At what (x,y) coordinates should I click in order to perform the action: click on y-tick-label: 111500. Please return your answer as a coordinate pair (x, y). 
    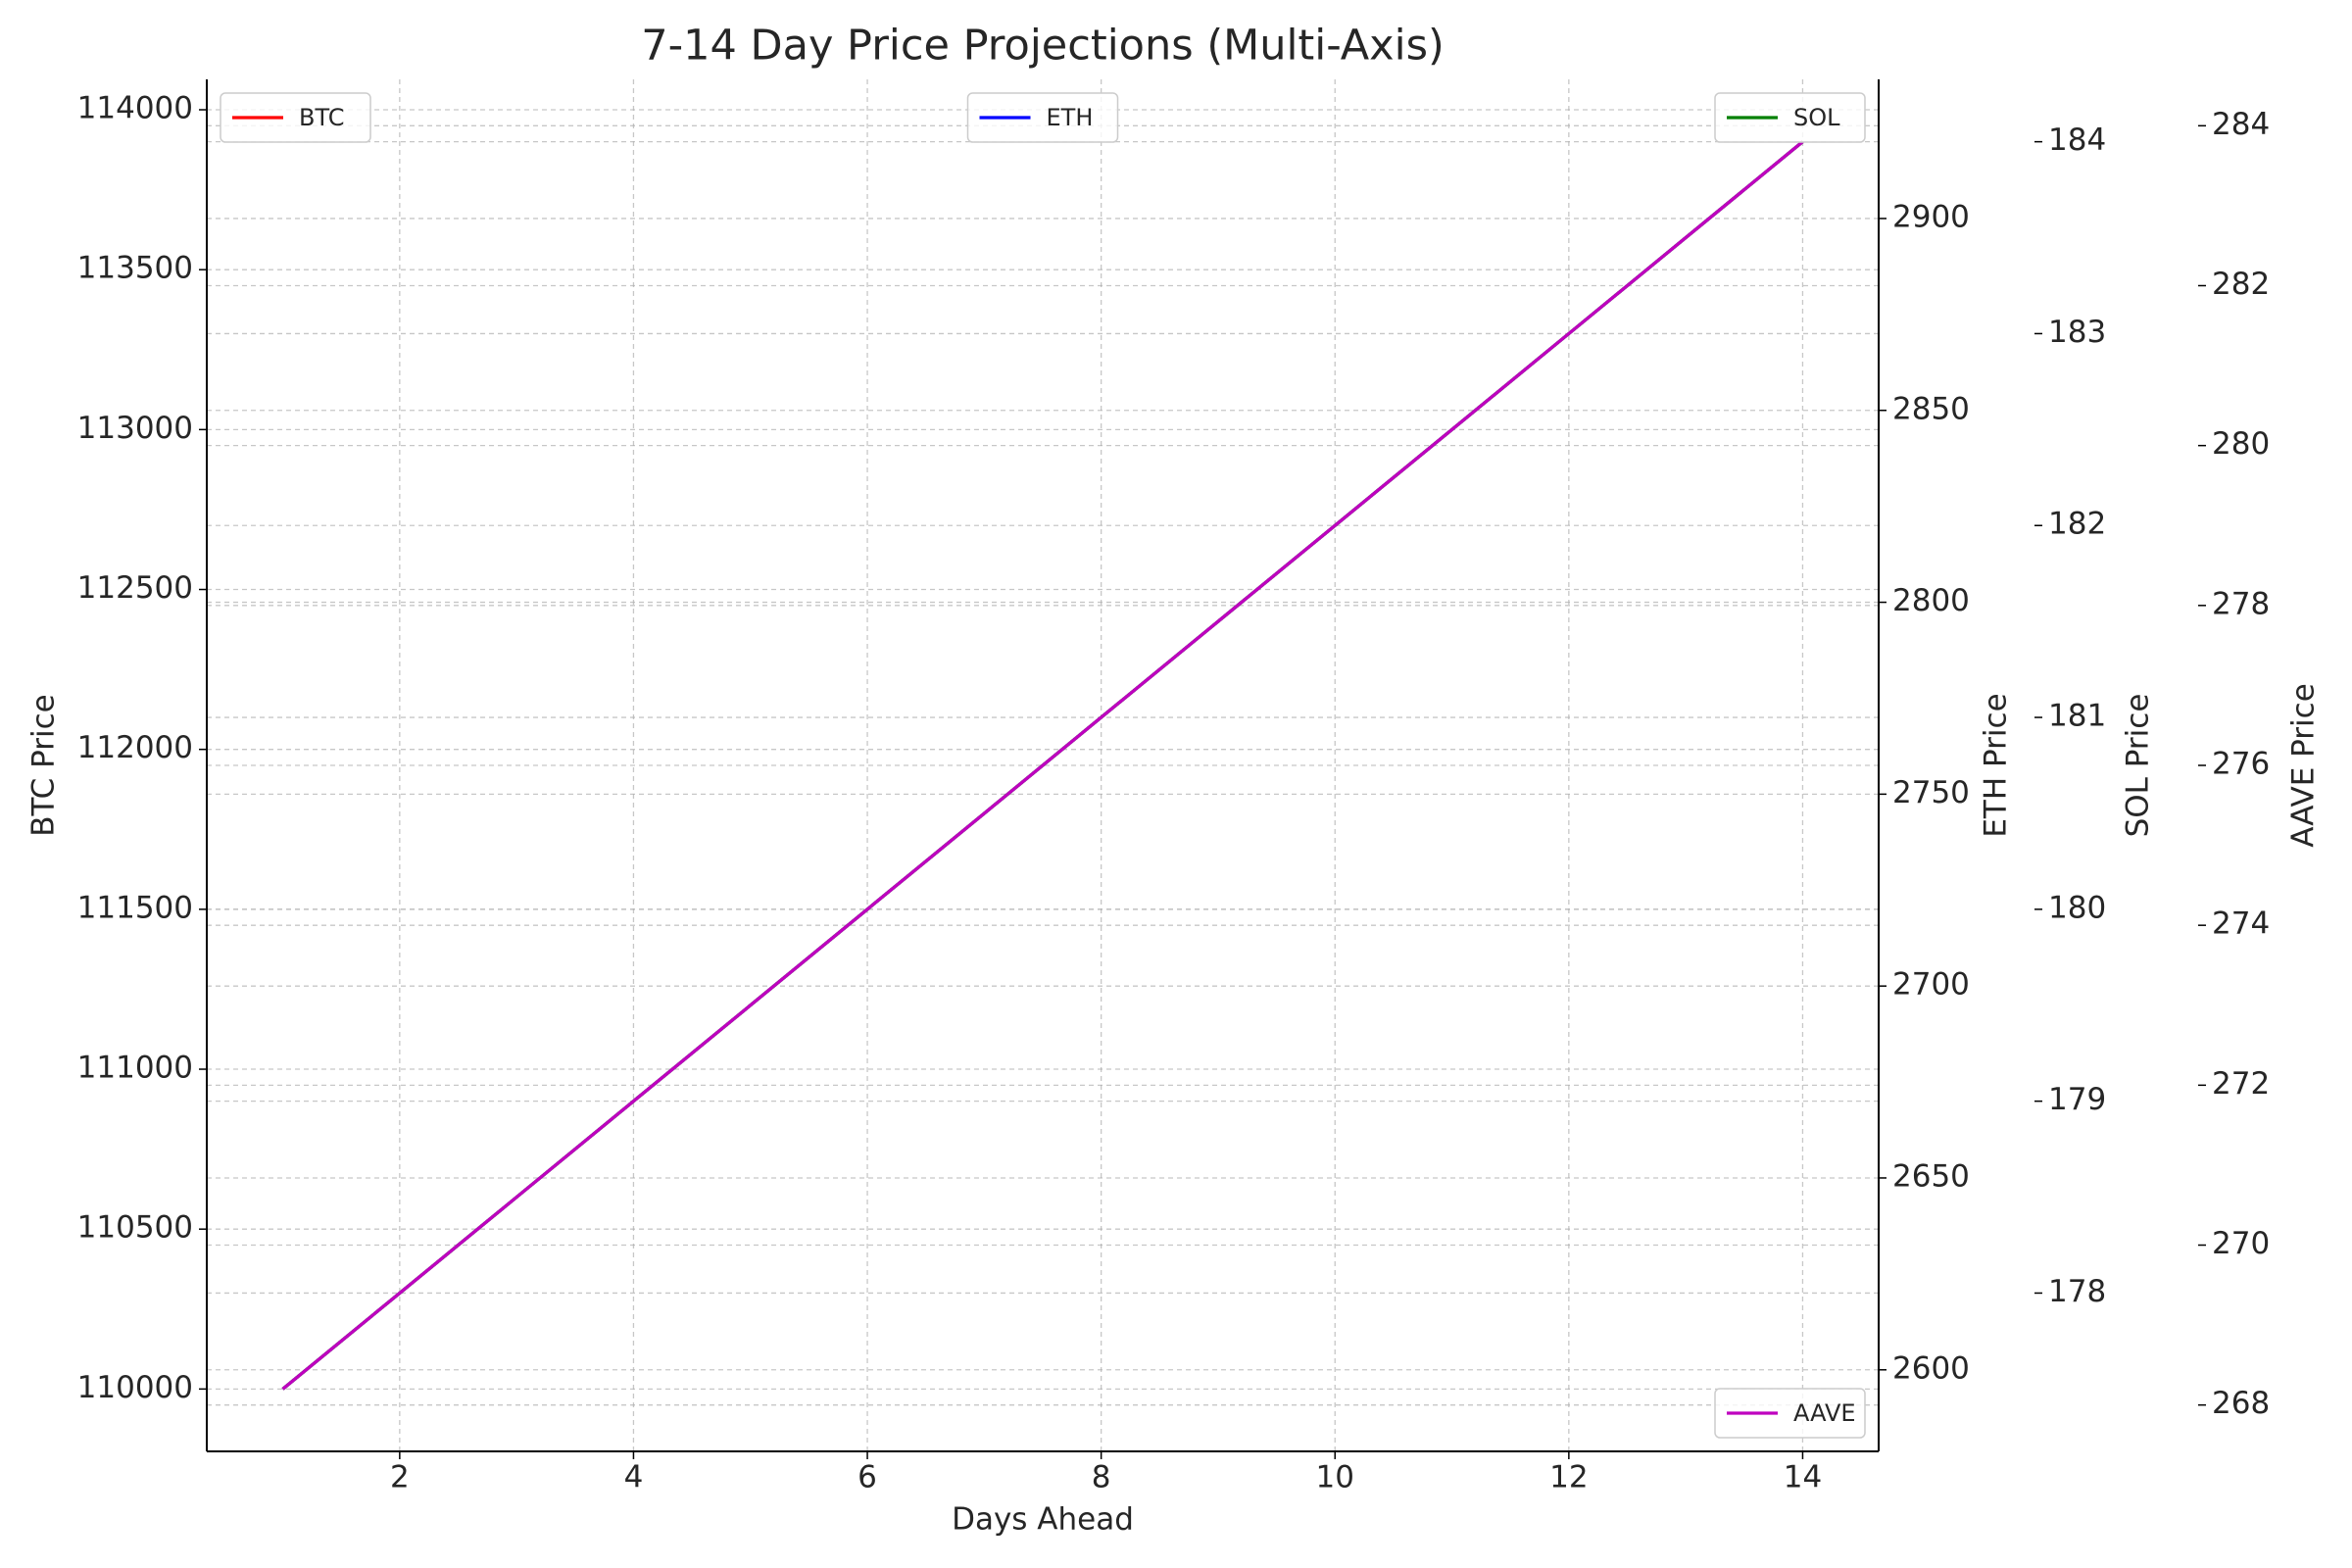
    Looking at the image, I should click on (135, 907).